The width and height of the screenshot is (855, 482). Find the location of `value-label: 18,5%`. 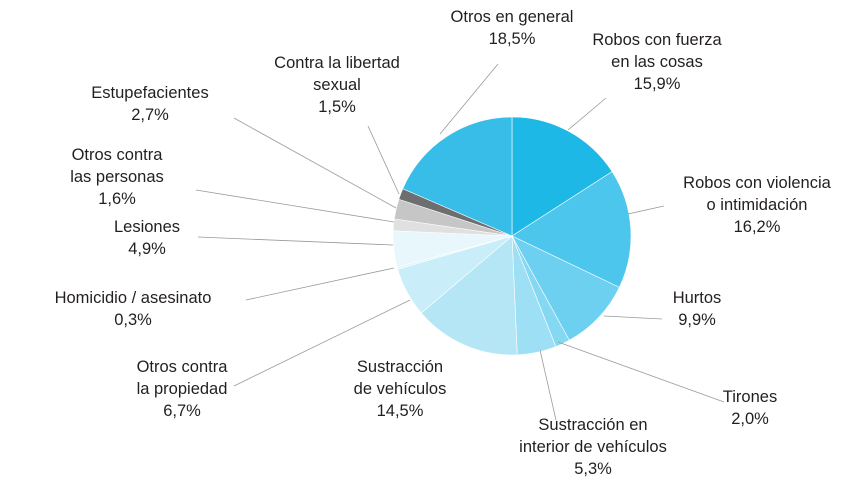

value-label: 18,5% is located at coordinates (512, 39).